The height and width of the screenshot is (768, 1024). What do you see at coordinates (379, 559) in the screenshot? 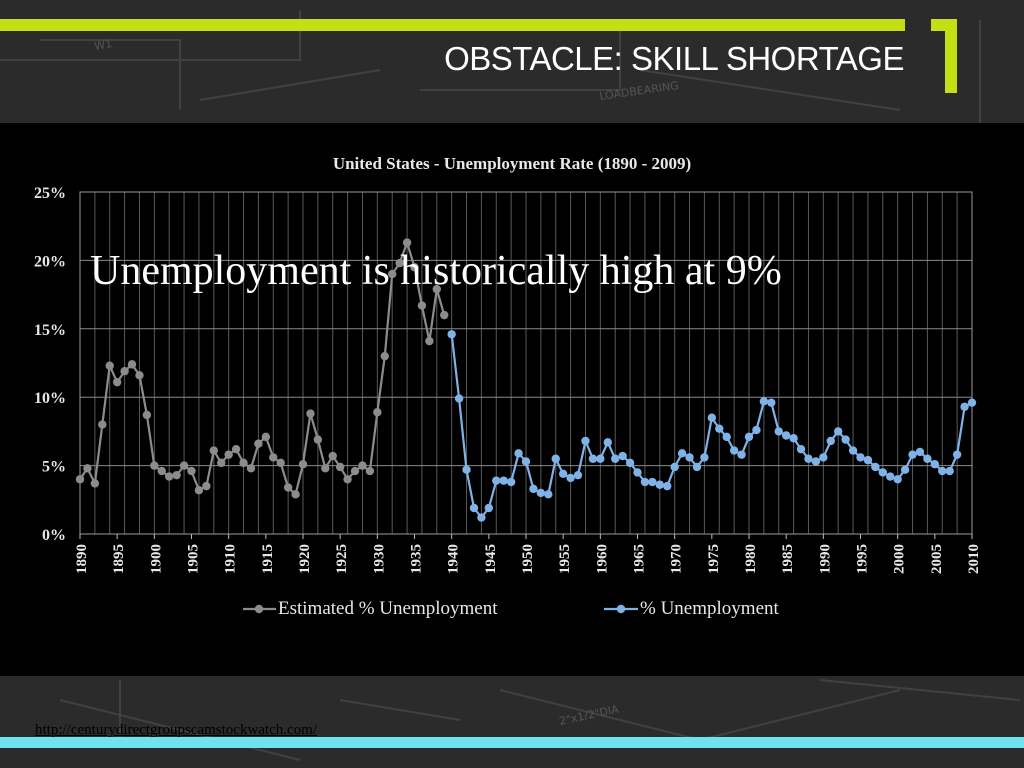
I see `x-tick-label: 1930` at bounding box center [379, 559].